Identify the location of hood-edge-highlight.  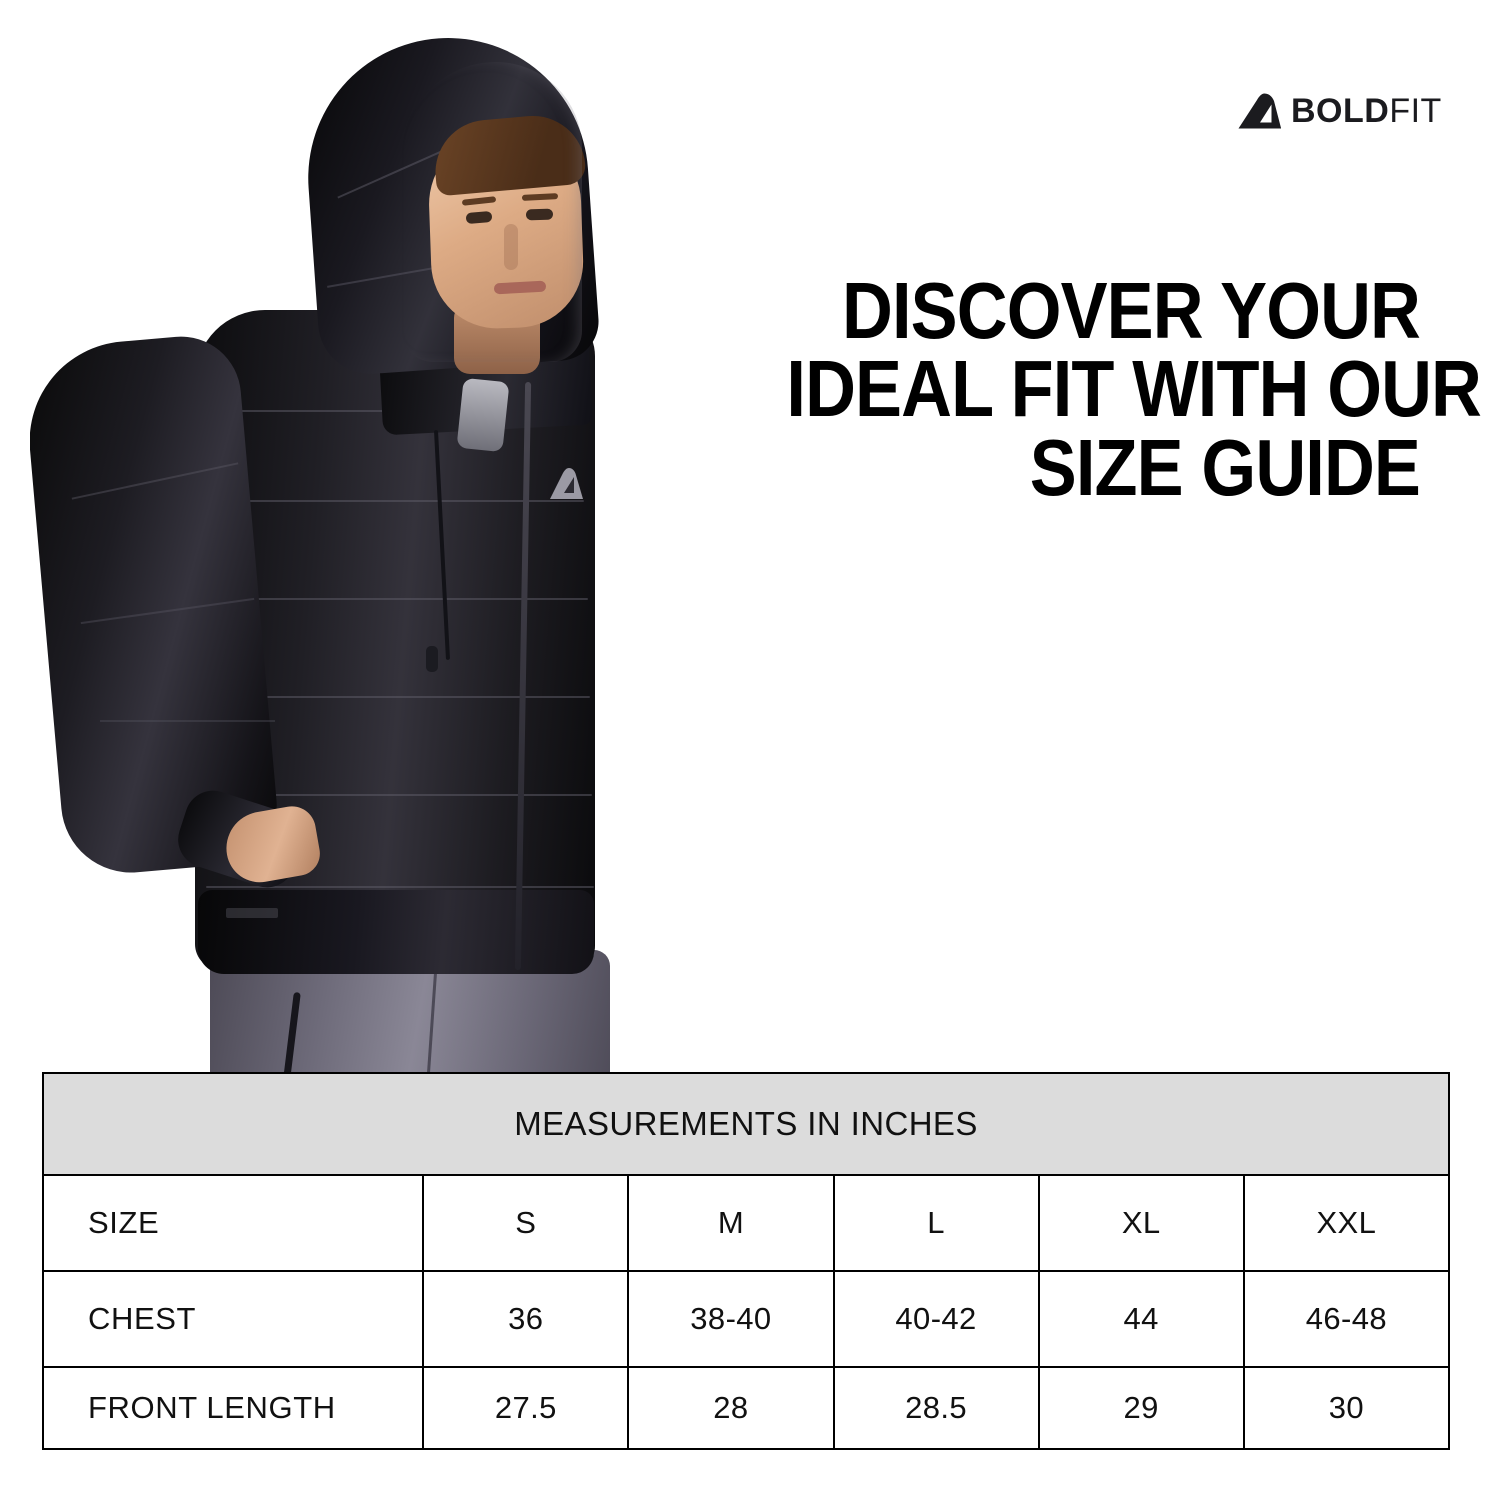
(492, 212).